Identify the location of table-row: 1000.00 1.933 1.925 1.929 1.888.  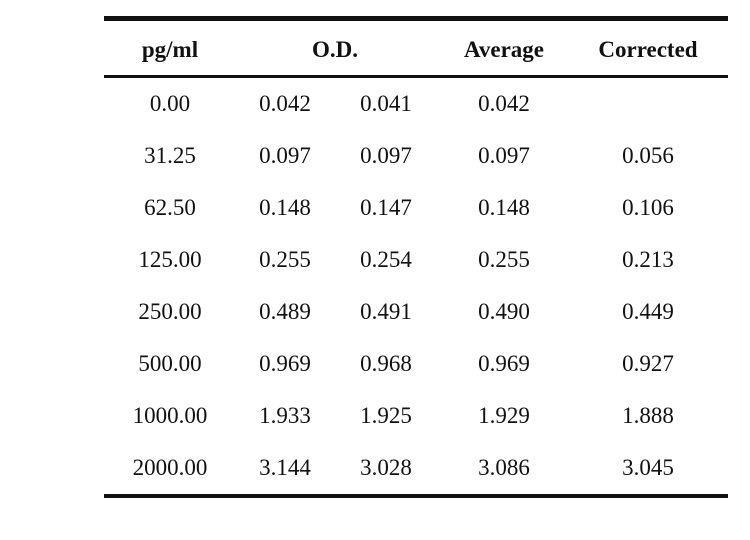
(416, 416).